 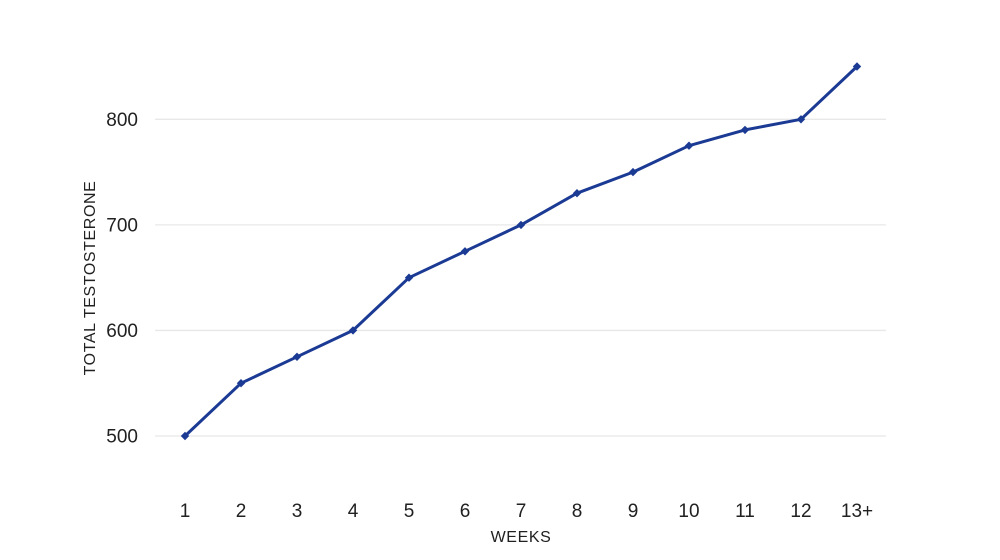 I want to click on x-tick-label: 8, so click(x=577, y=511).